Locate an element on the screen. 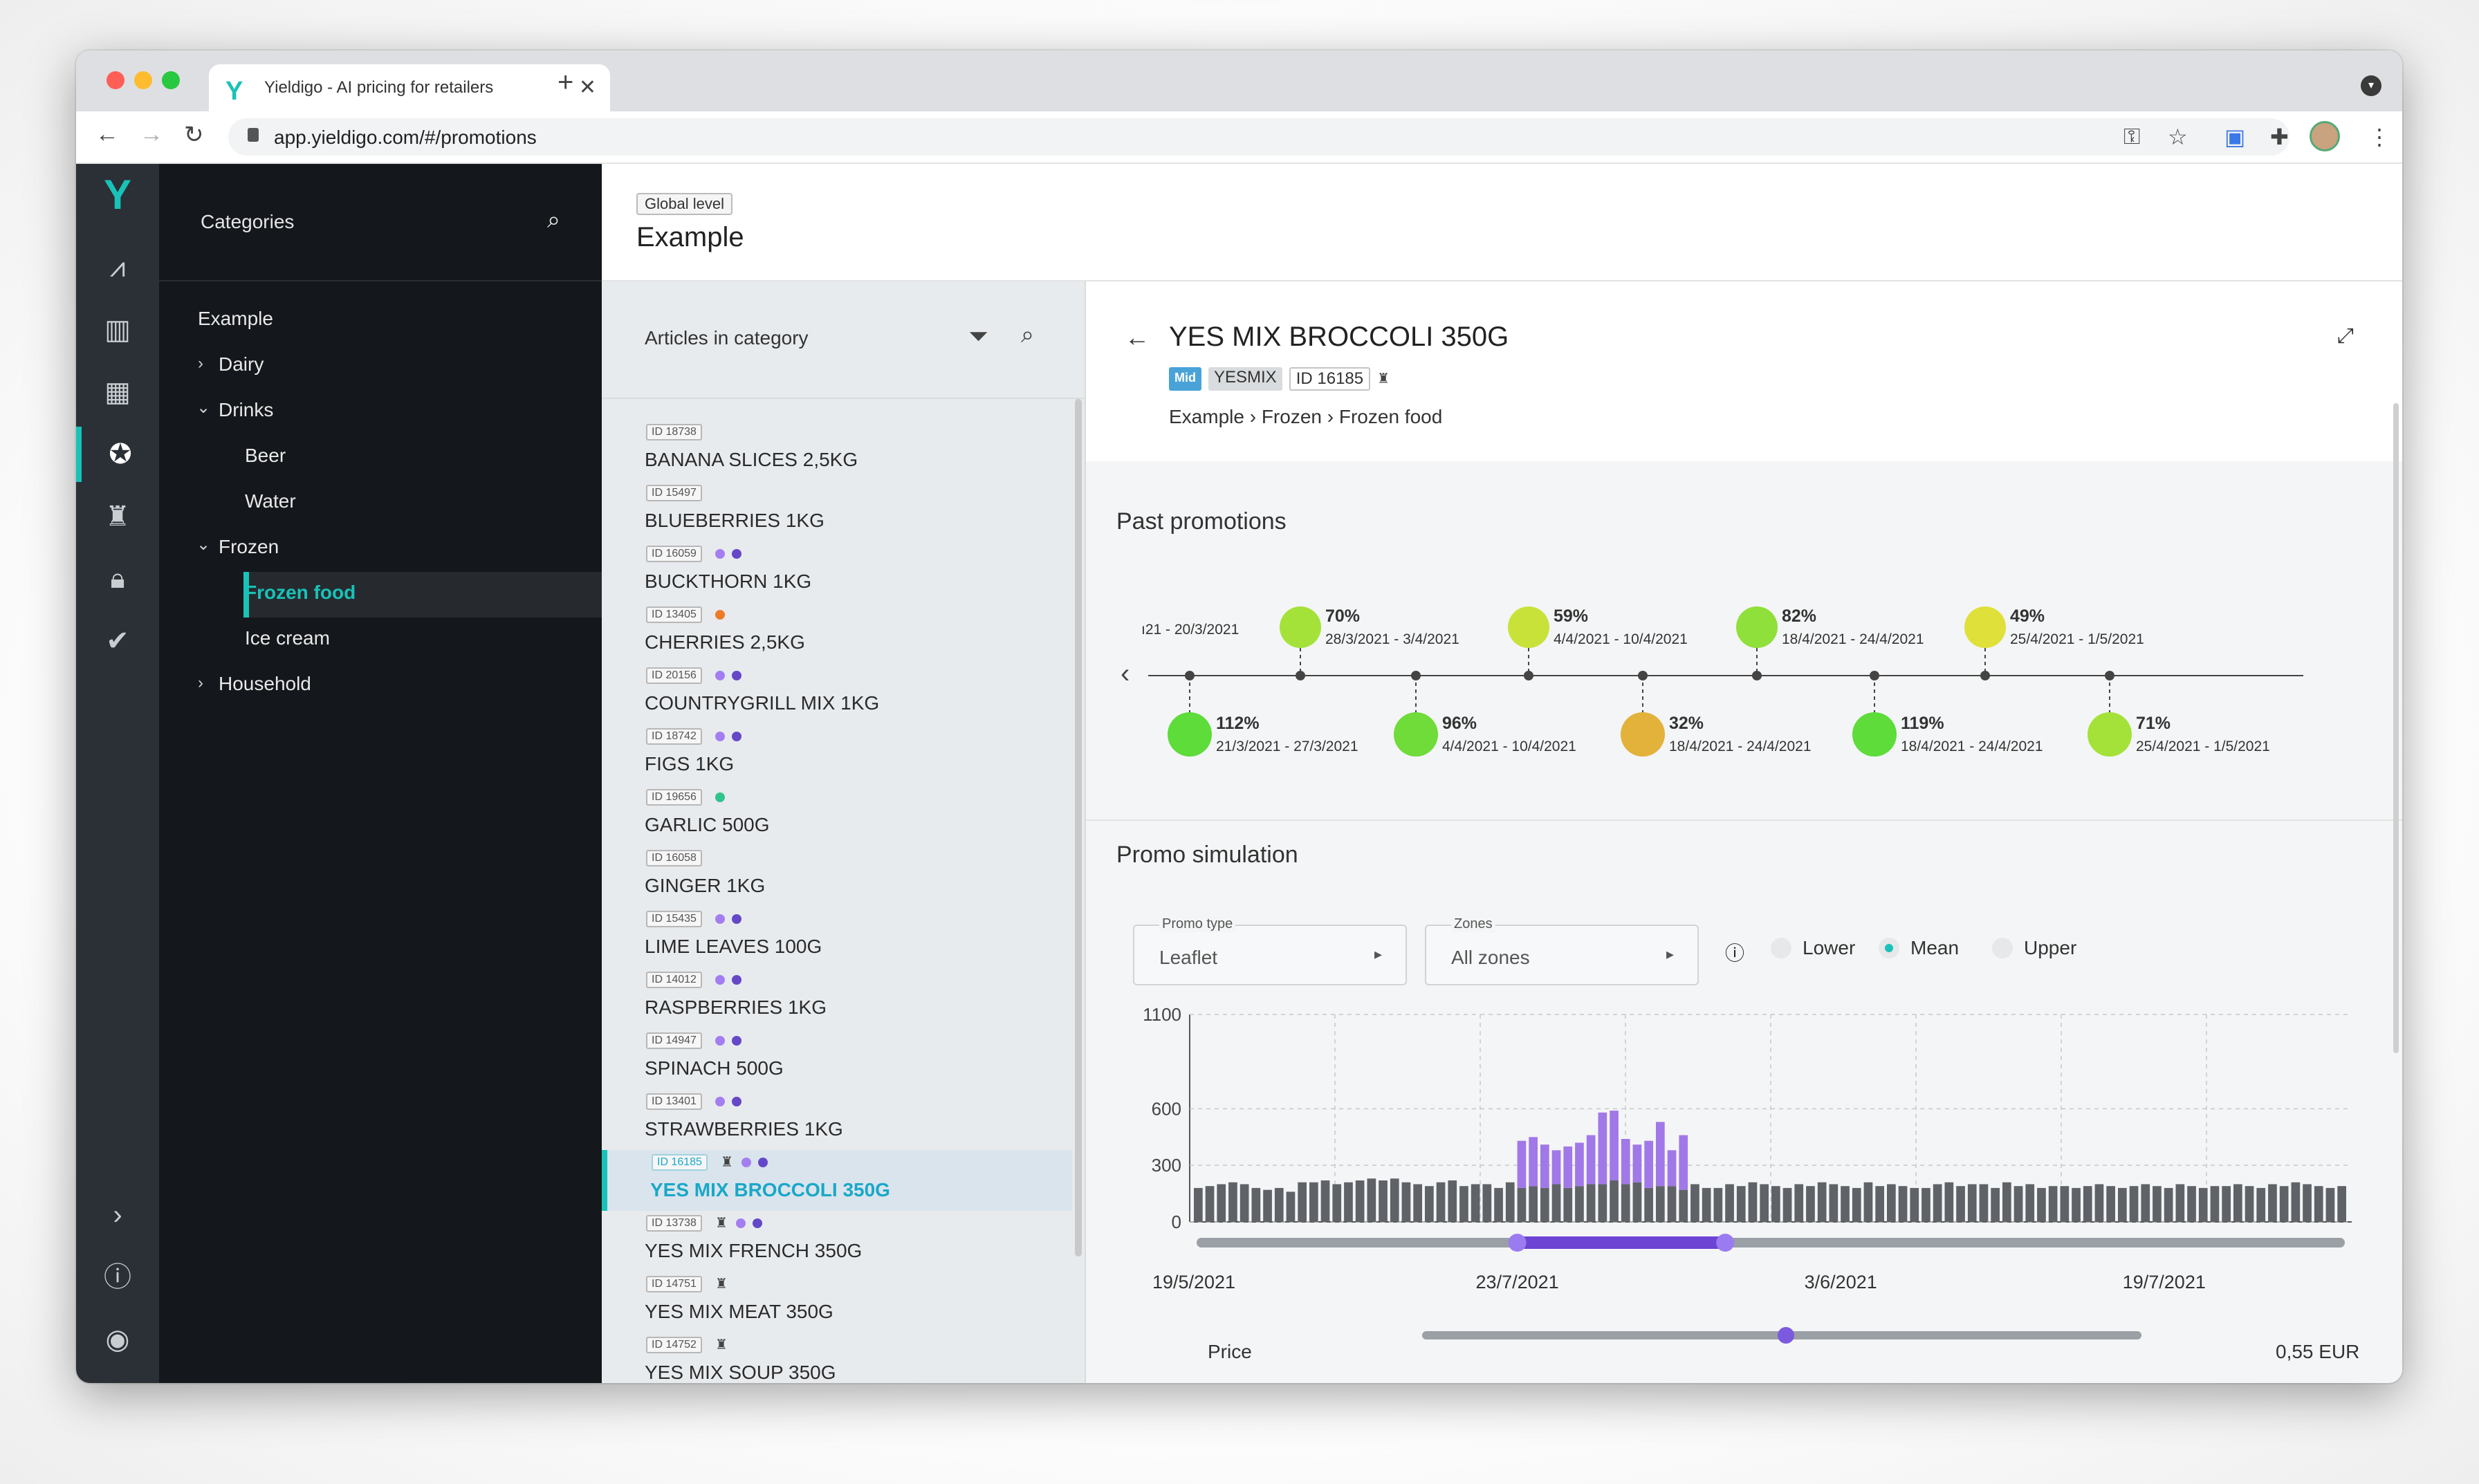 The width and height of the screenshot is (2479, 1484). article-row: ID 13405 CHERRIES 2,5KG is located at coordinates (837, 632).